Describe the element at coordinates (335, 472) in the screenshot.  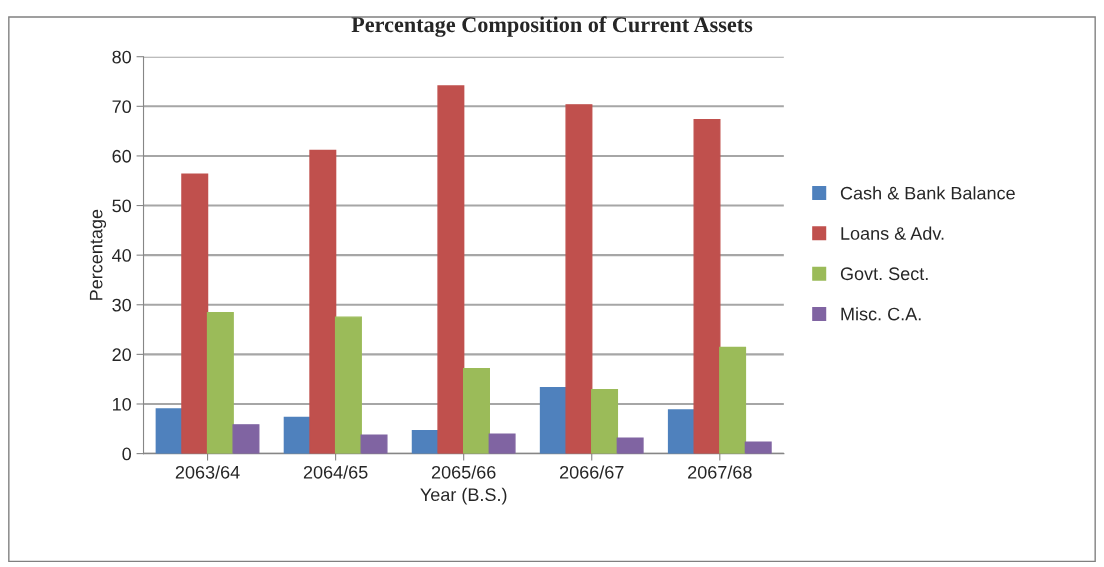
I see `x-tick-label: 2064/65` at that location.